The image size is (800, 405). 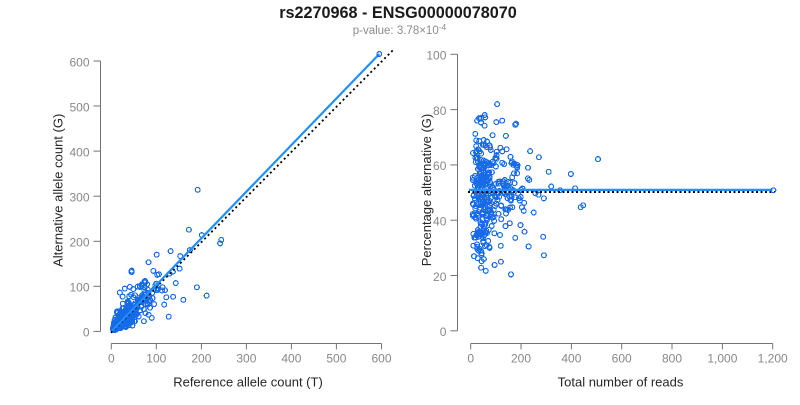 What do you see at coordinates (440, 111) in the screenshot?
I see `svg-text: 80` at bounding box center [440, 111].